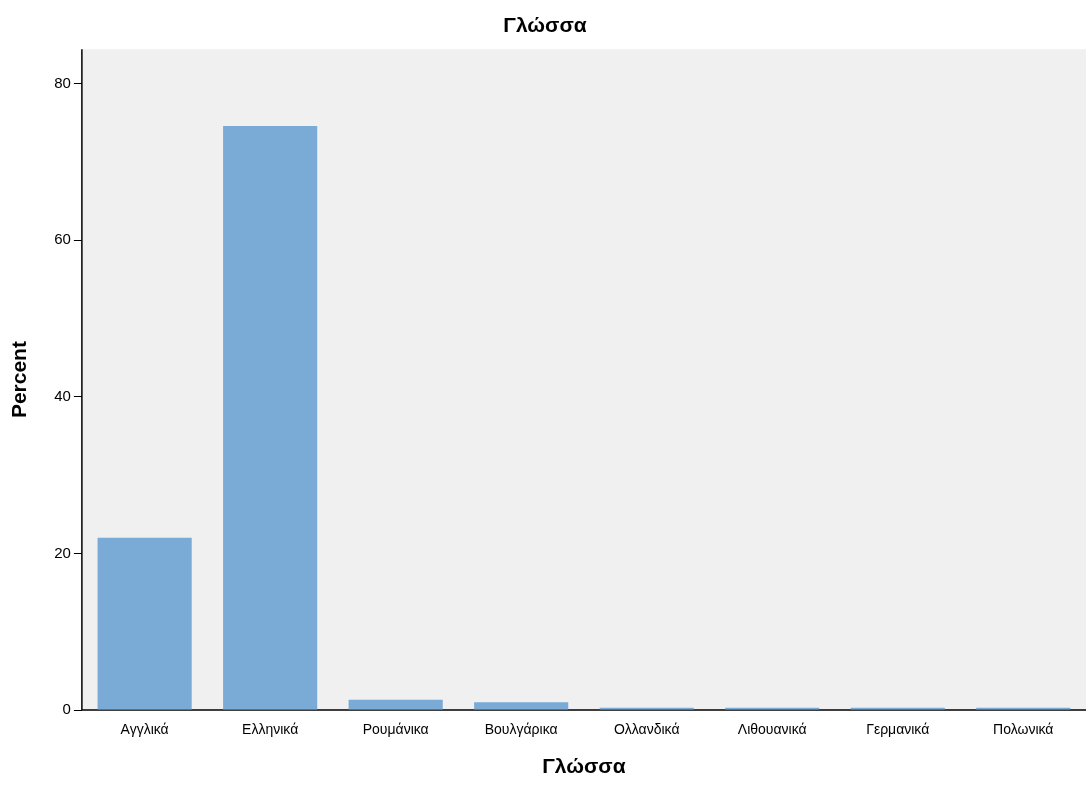  What do you see at coordinates (19, 380) in the screenshot?
I see `y-axis-title: Percent` at bounding box center [19, 380].